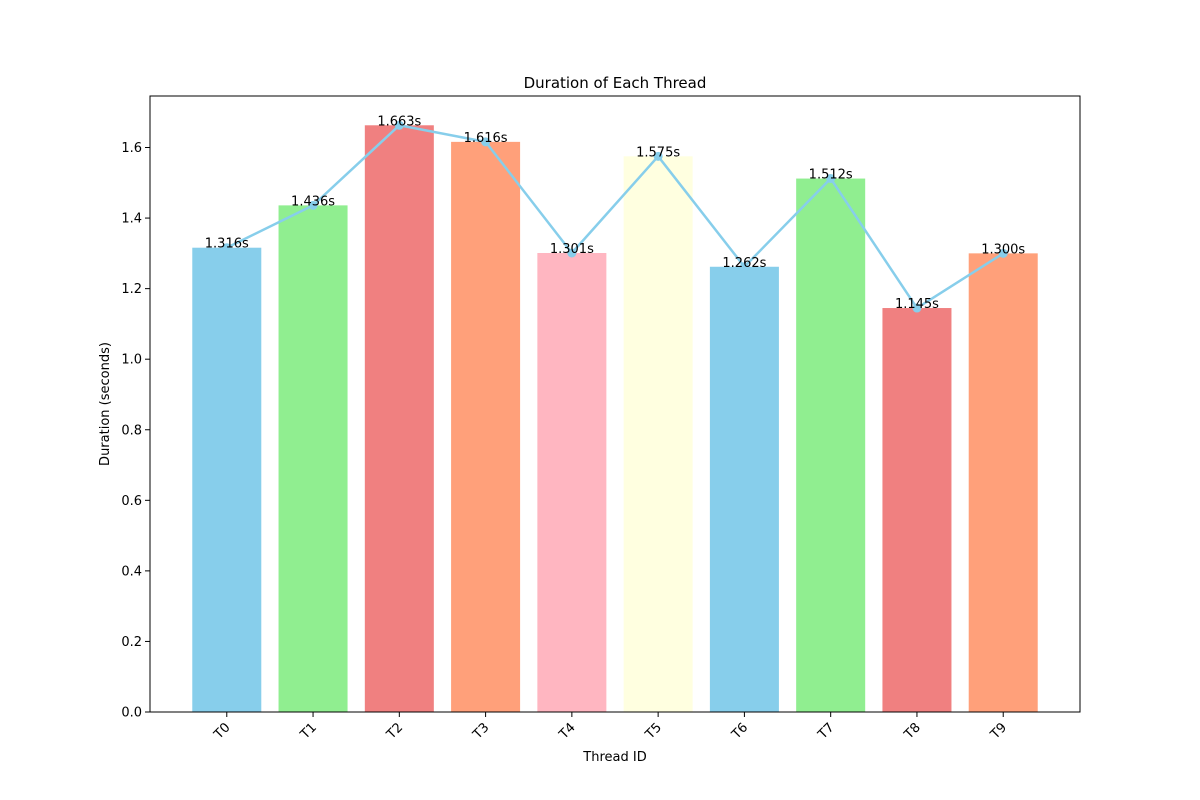 The height and width of the screenshot is (800, 1200). I want to click on bar-t5, so click(658, 434).